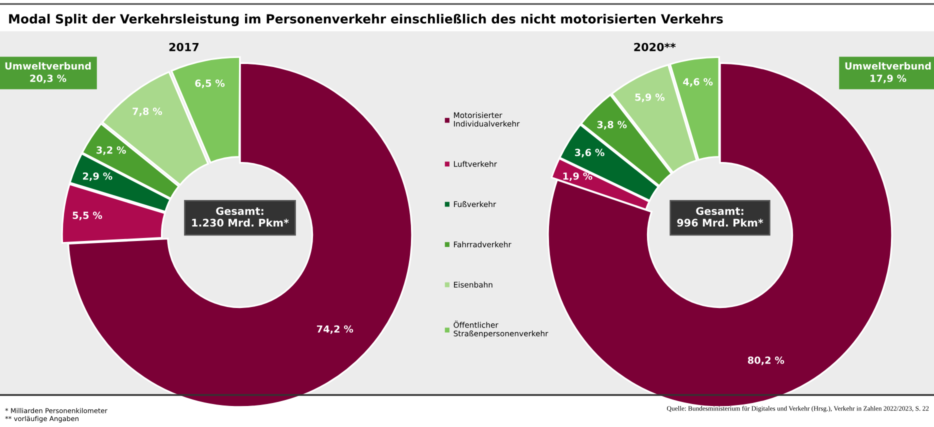 The image size is (934, 427). What do you see at coordinates (655, 47) in the screenshot?
I see `chart-title: 2020**` at bounding box center [655, 47].